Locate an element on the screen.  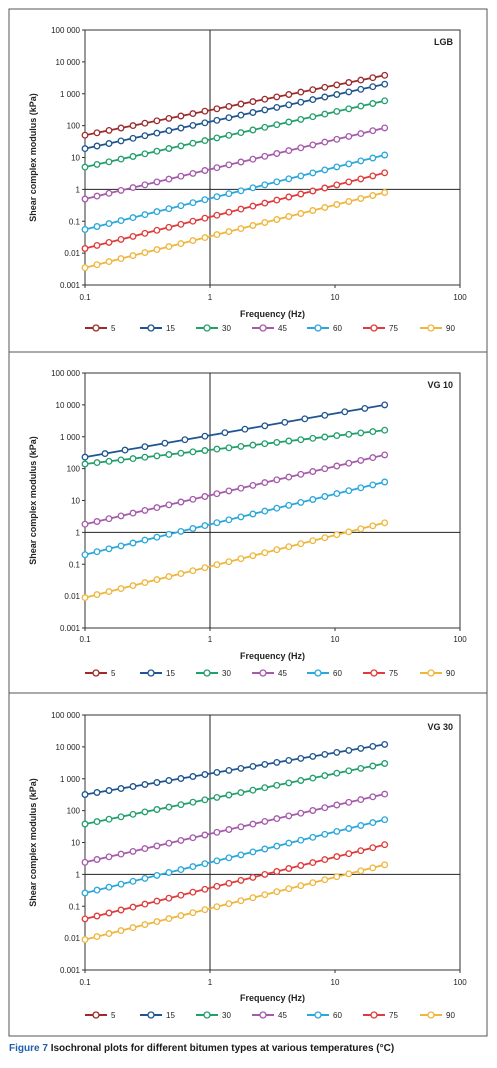
legend-label: 45 is located at coordinates (282, 1015).